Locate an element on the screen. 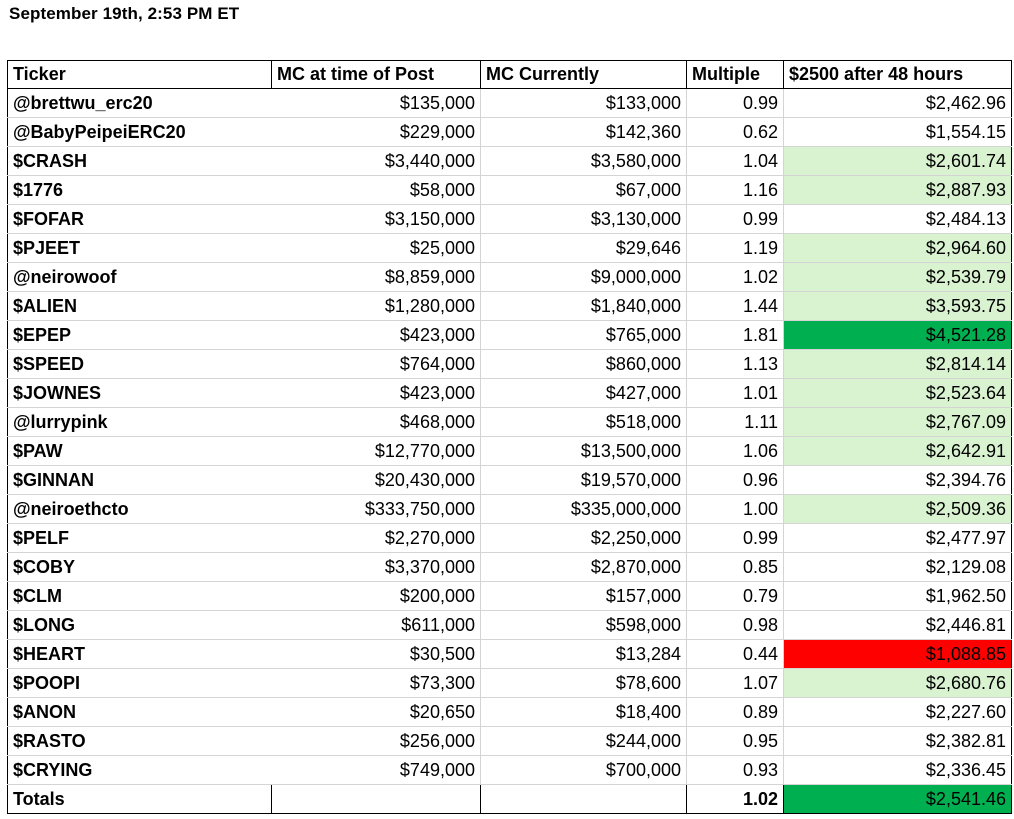  cell-value-after-48h: $2,887.93 is located at coordinates (897, 190).